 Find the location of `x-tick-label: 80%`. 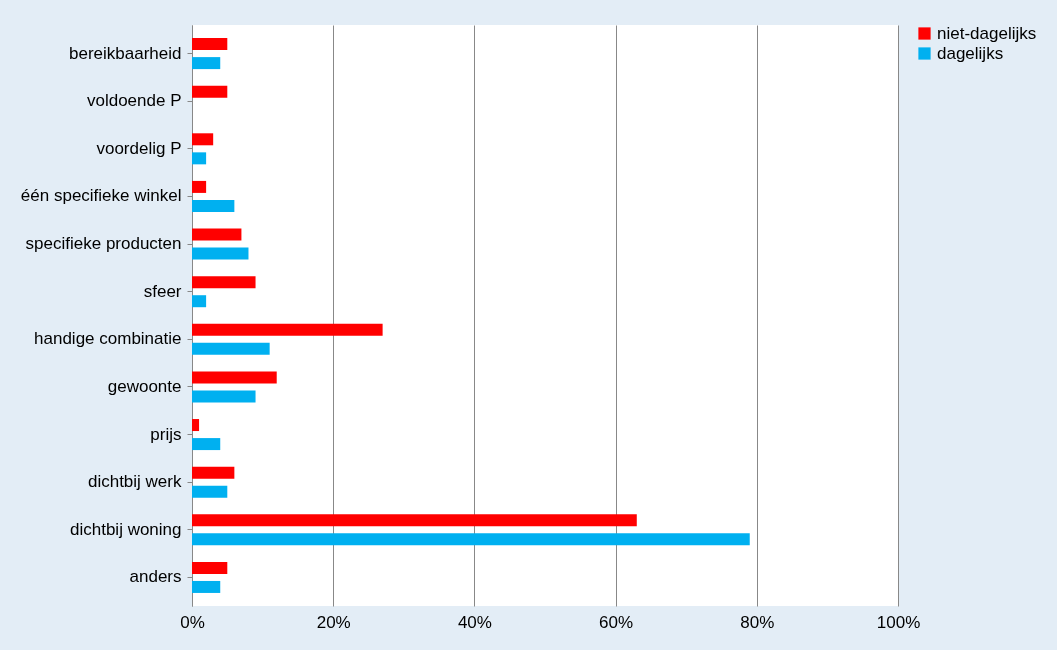

x-tick-label: 80% is located at coordinates (757, 622).